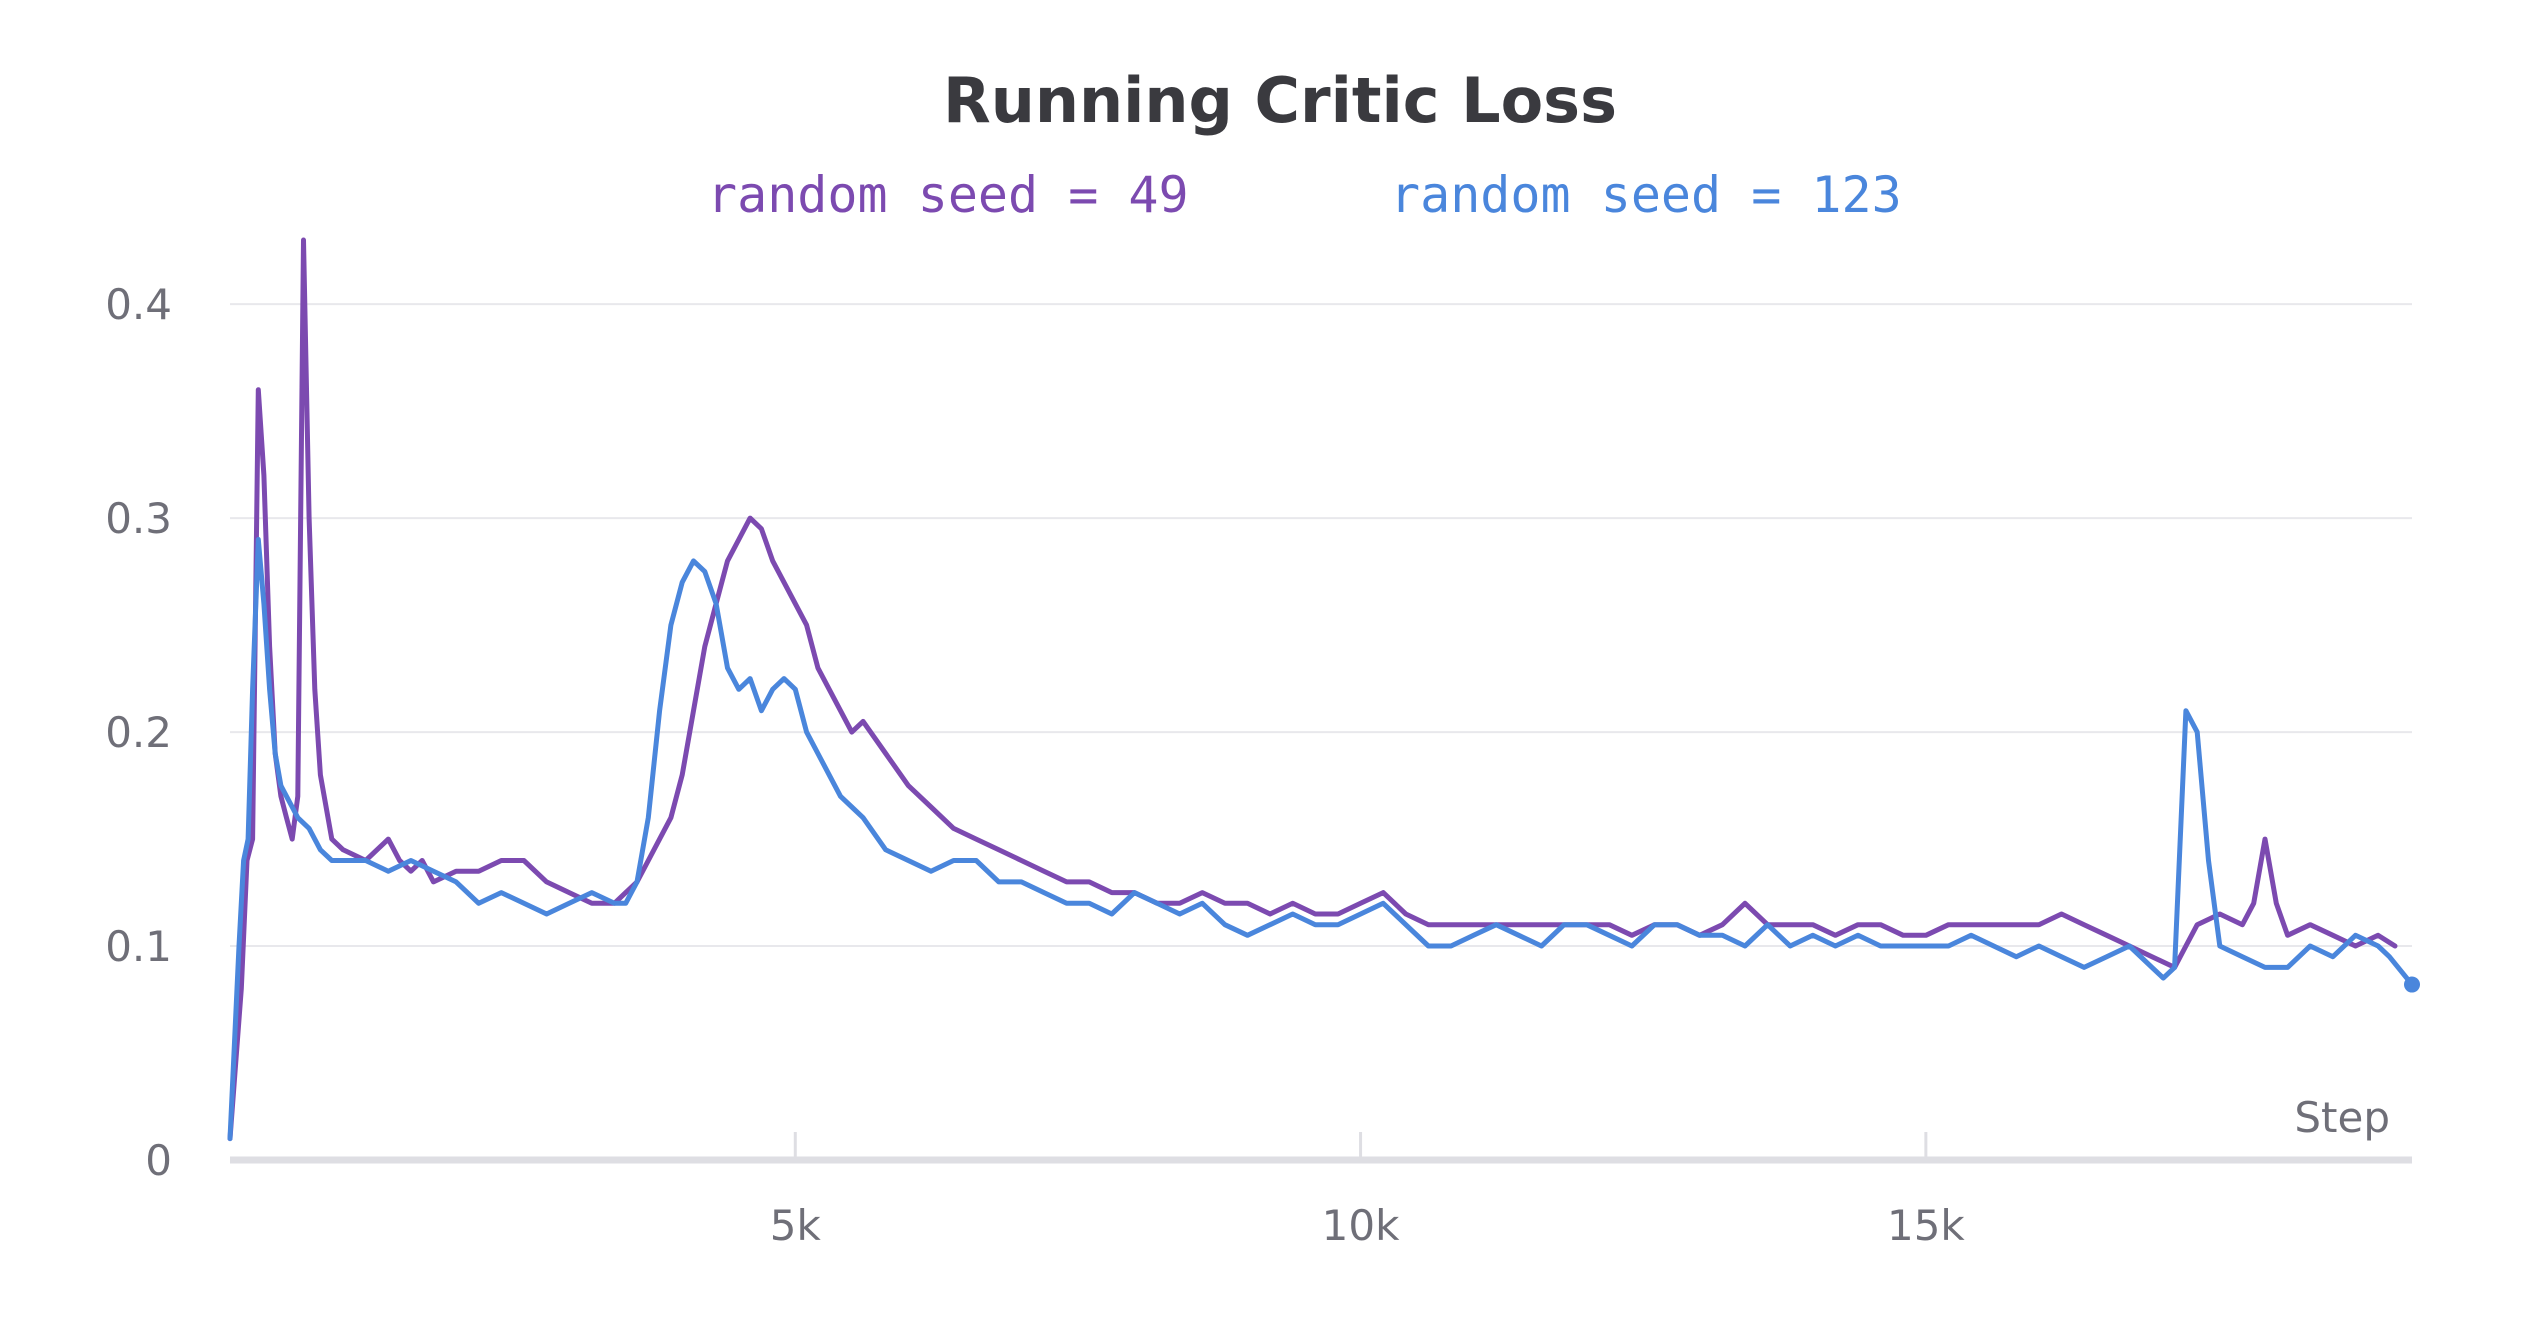 This screenshot has width=2528, height=1328. I want to click on x-axis-ticks: 5k 10k 15k, so click(1367, 1191).